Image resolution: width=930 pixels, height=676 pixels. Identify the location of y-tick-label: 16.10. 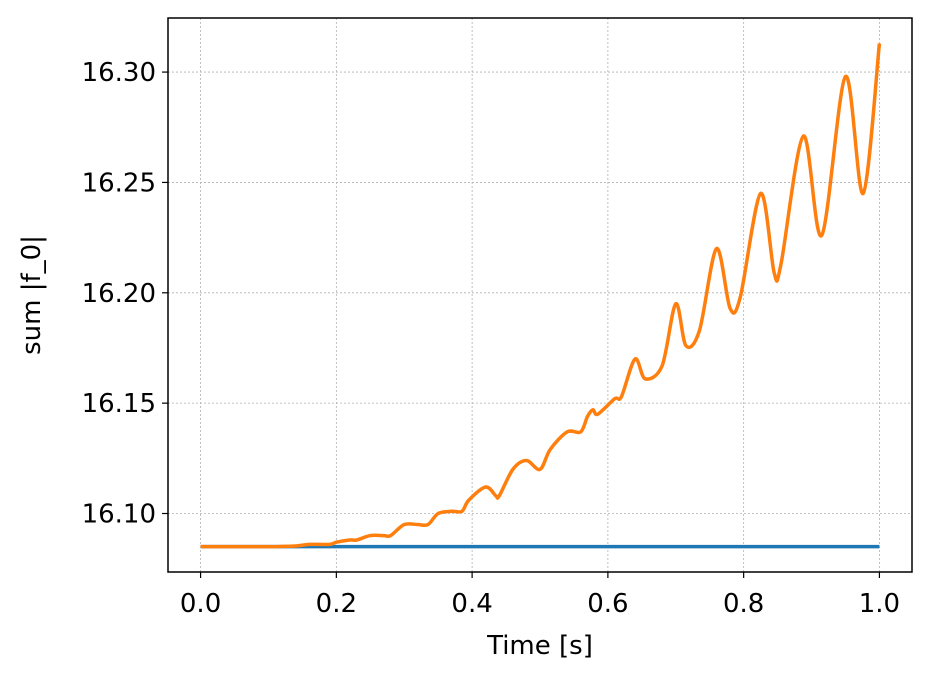
(119, 515).